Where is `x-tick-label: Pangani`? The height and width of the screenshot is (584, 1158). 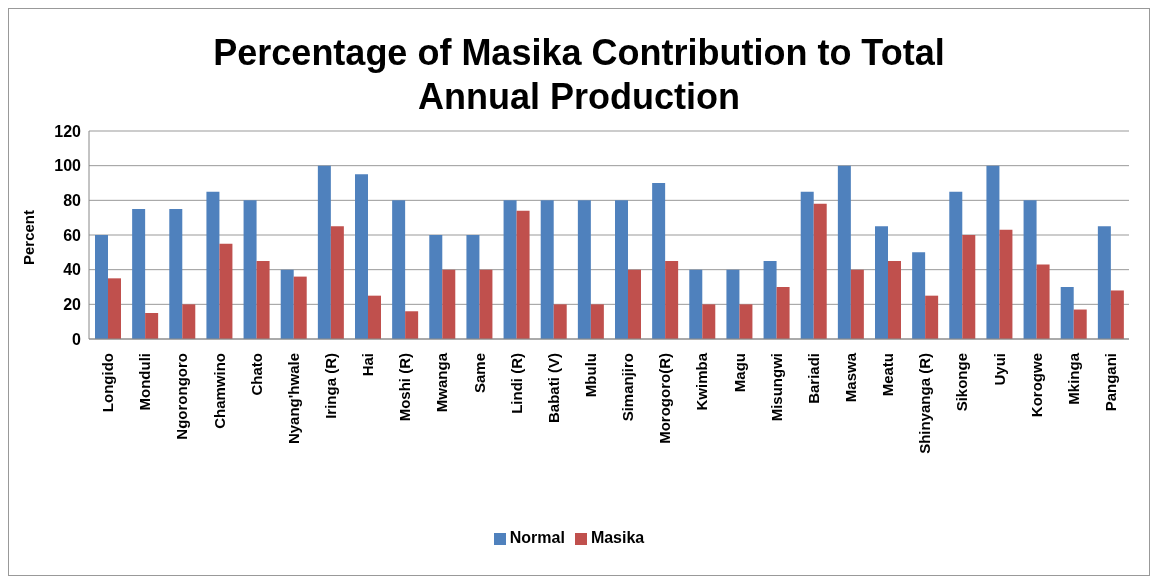
x-tick-label: Pangani is located at coordinates (1110, 382).